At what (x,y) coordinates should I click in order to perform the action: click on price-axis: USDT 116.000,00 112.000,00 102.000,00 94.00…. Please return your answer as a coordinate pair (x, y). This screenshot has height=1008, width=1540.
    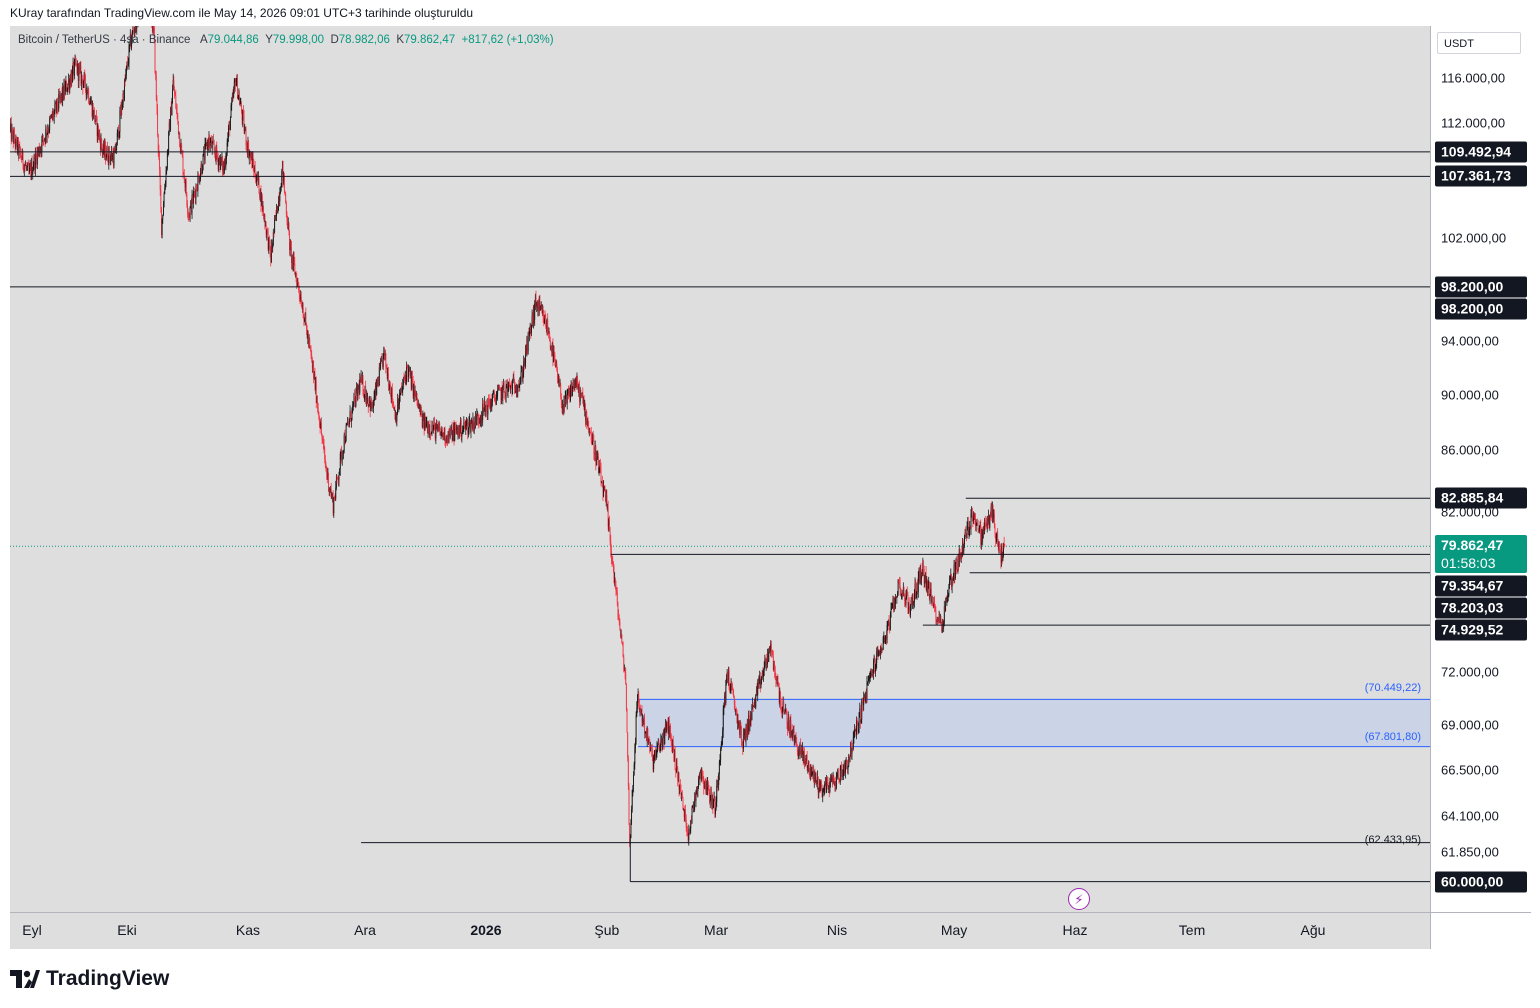
    Looking at the image, I should click on (1480, 469).